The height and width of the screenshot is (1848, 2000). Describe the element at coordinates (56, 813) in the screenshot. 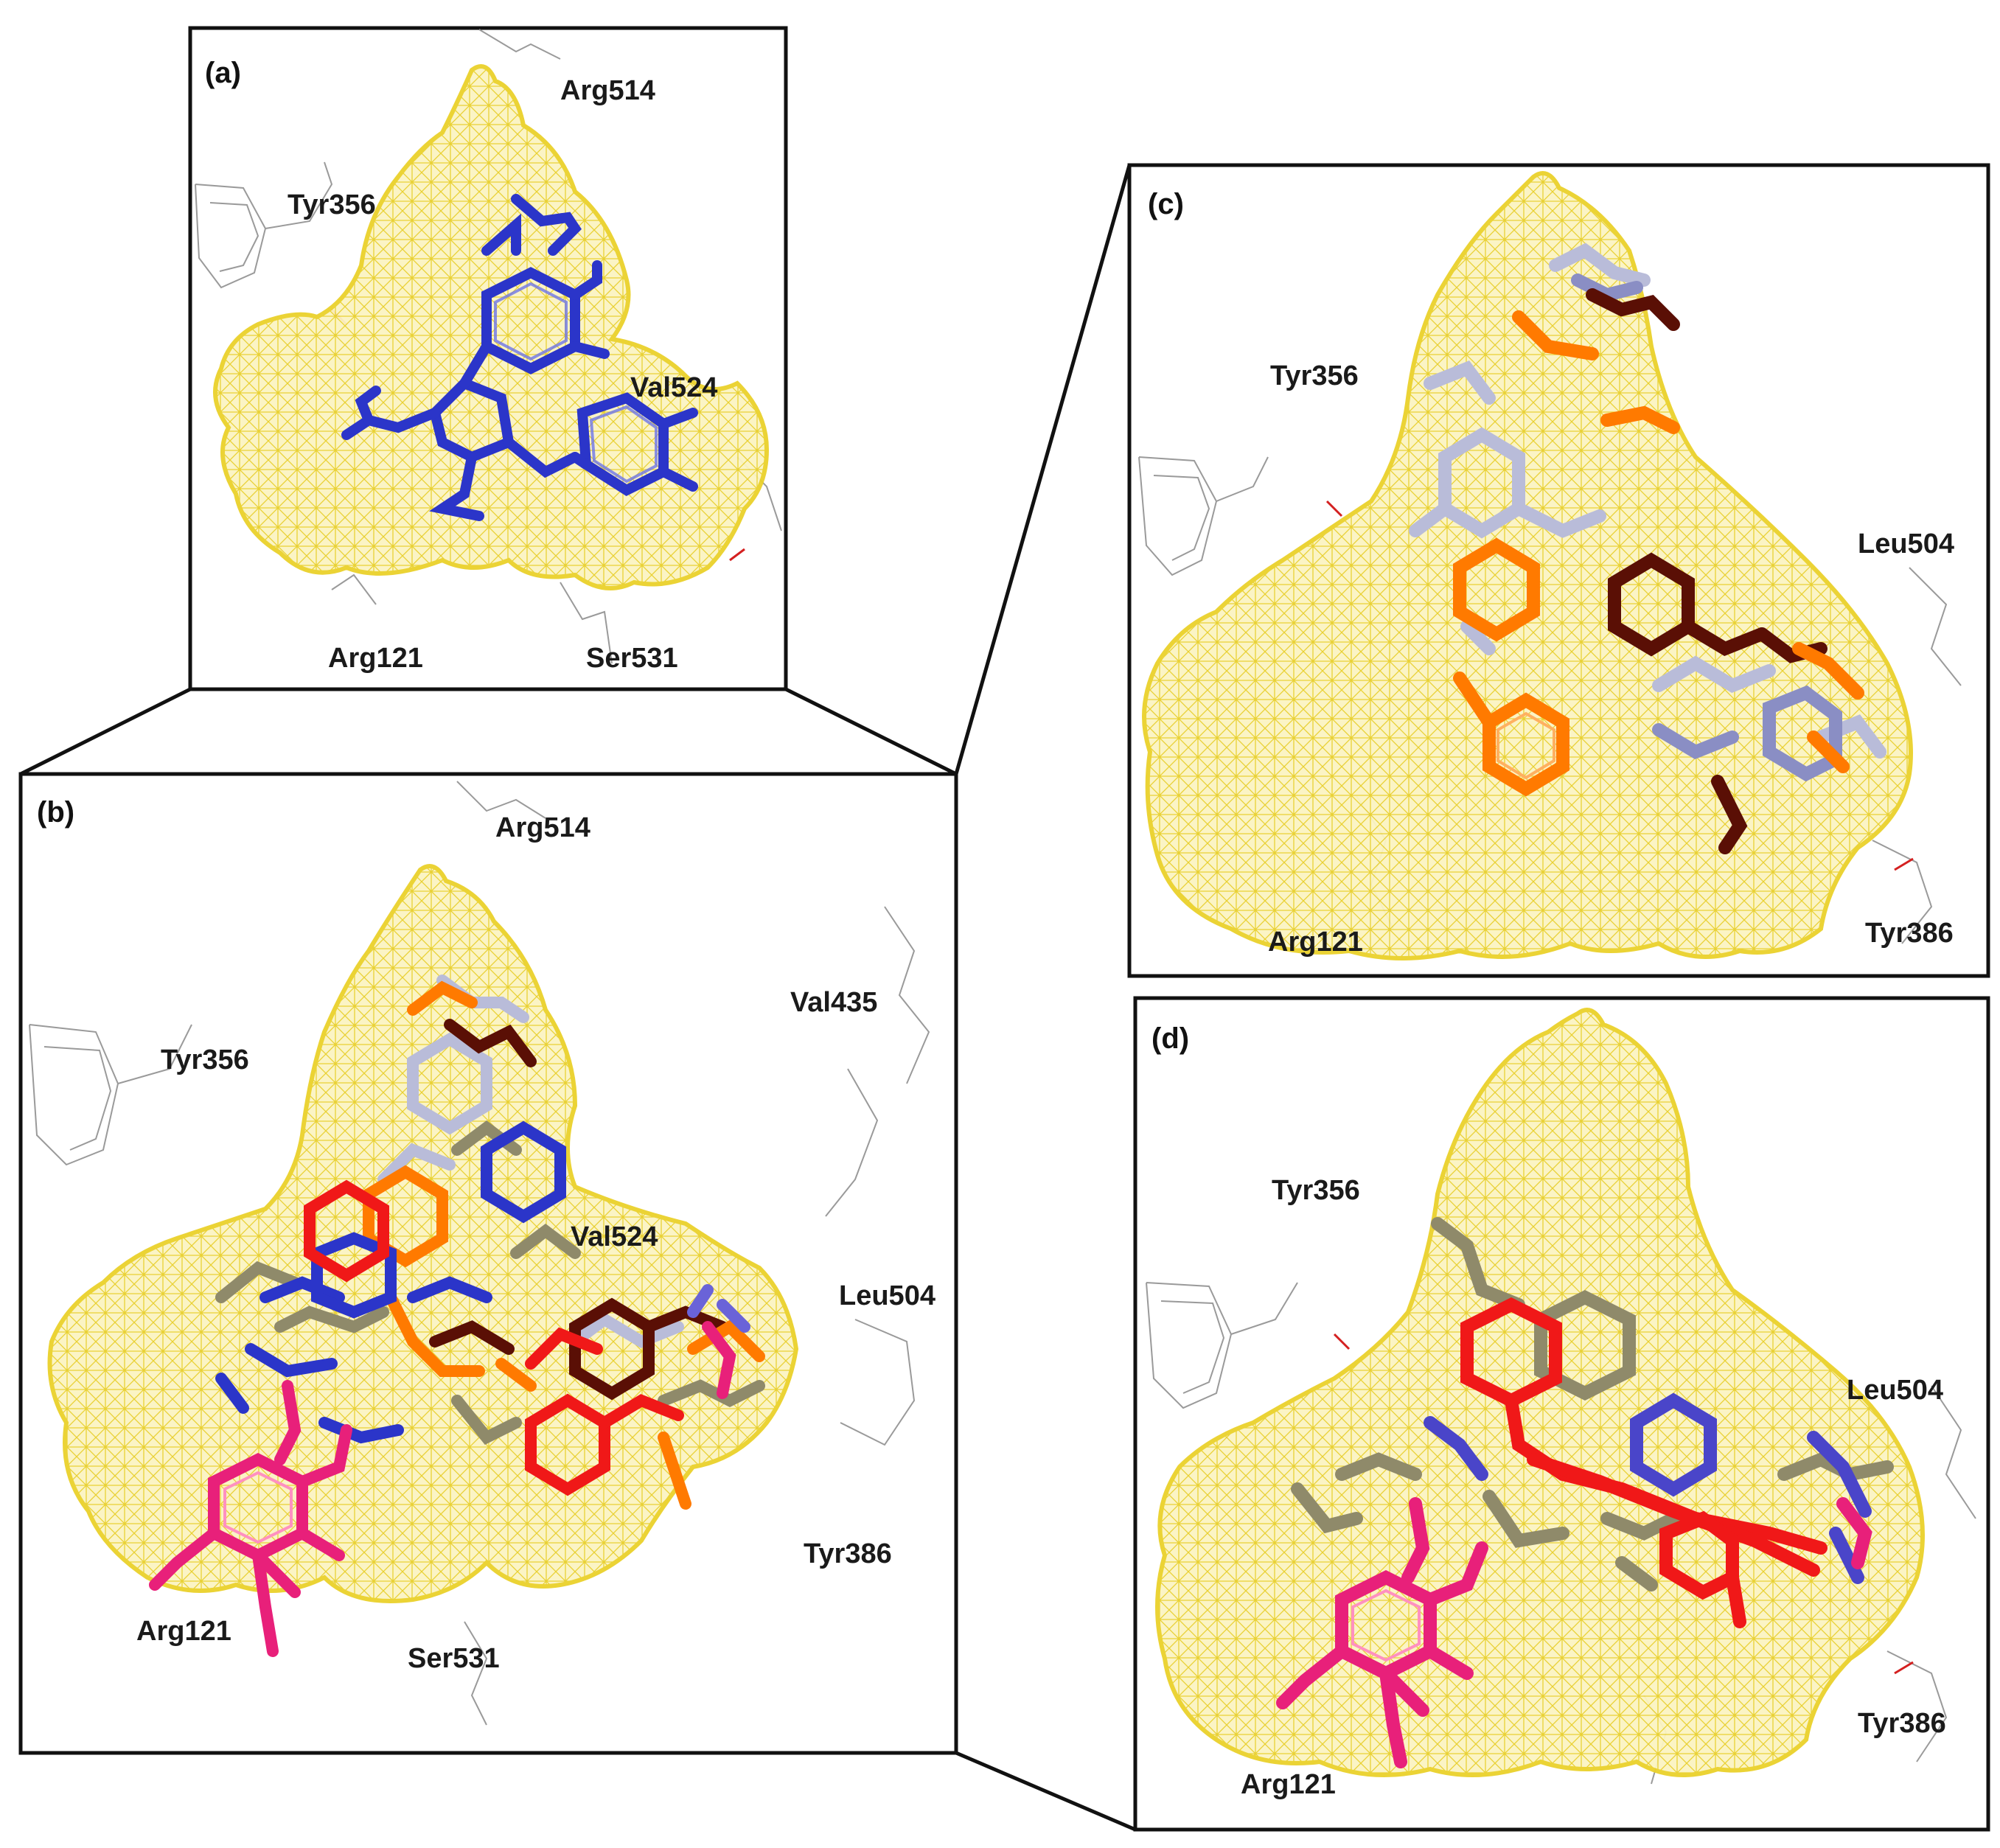

I see `panel-b-label: (b)` at that location.